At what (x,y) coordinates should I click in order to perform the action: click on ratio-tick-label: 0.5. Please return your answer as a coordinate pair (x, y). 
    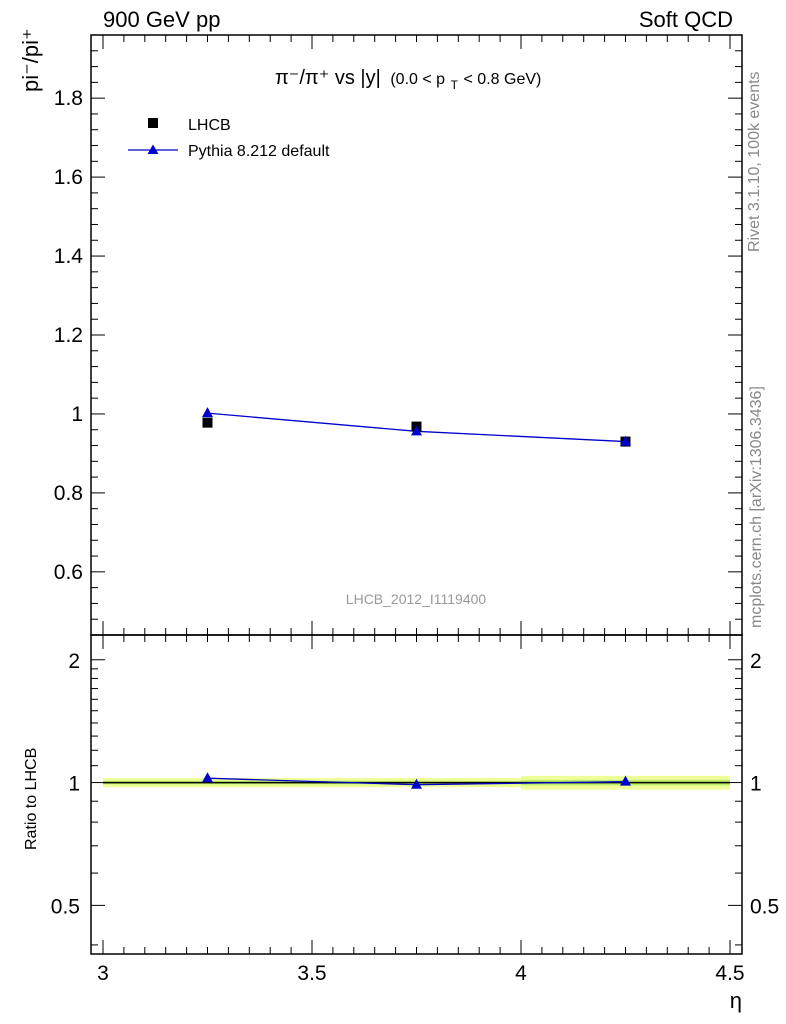
    Looking at the image, I should click on (65, 906).